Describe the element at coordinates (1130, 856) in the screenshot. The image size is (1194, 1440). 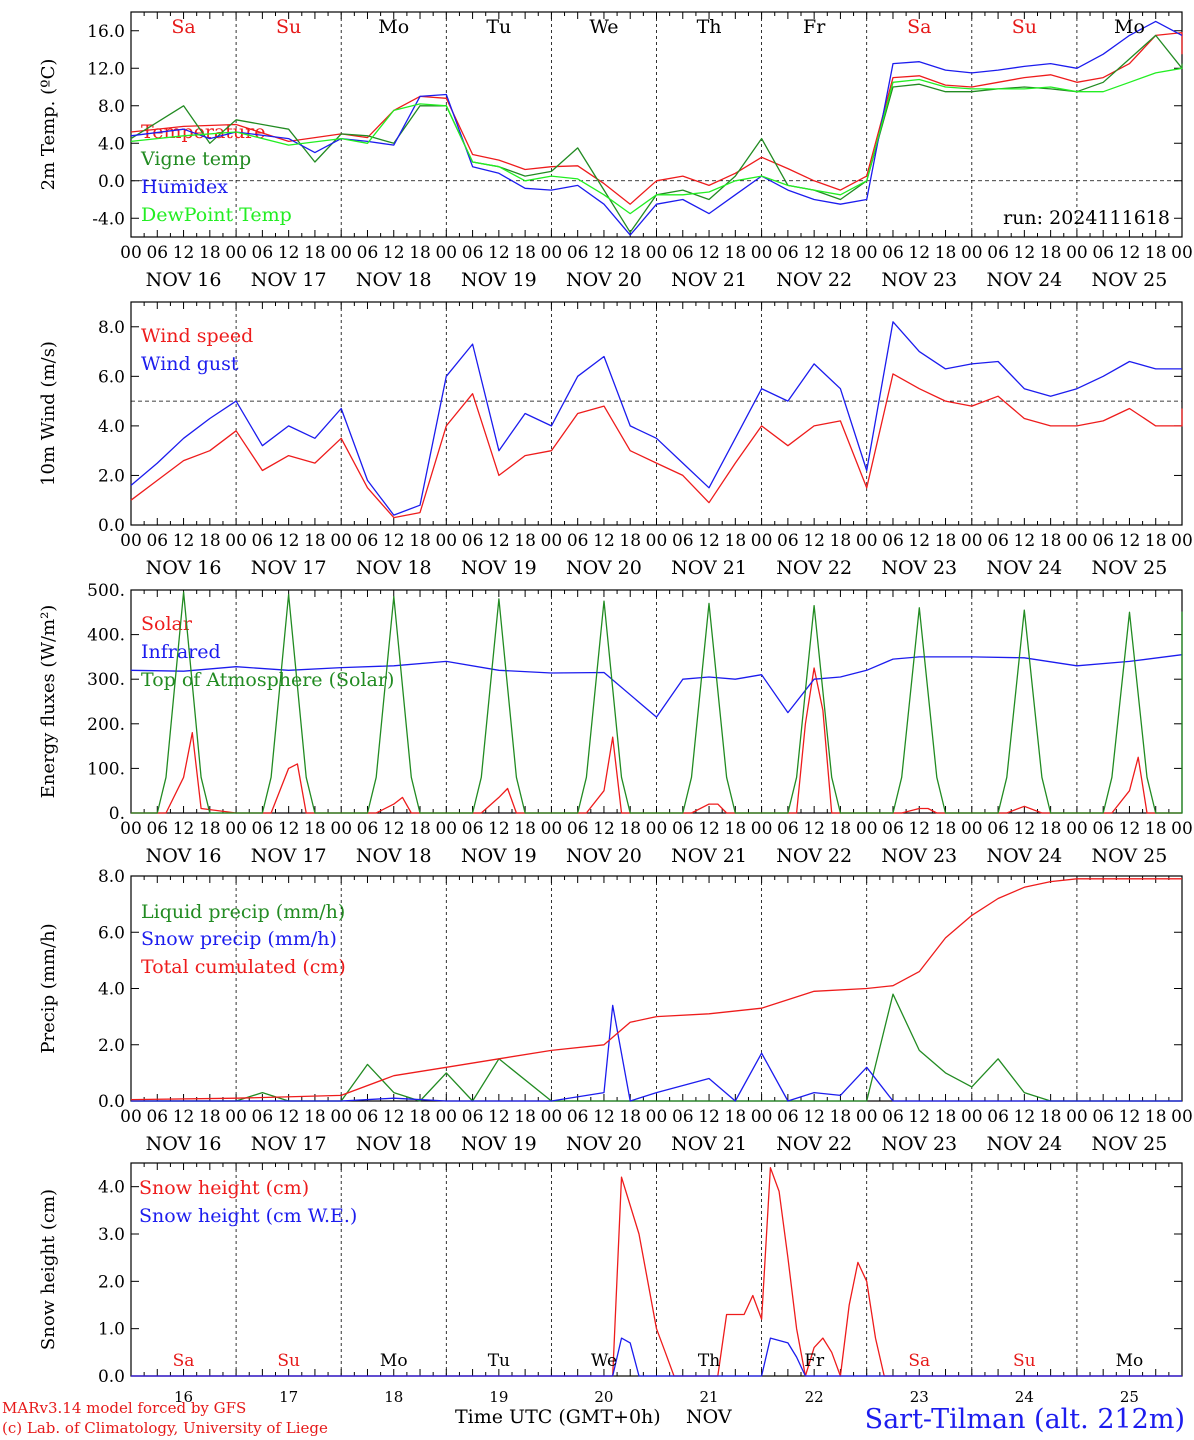
I see `date-label: NOV 25` at that location.